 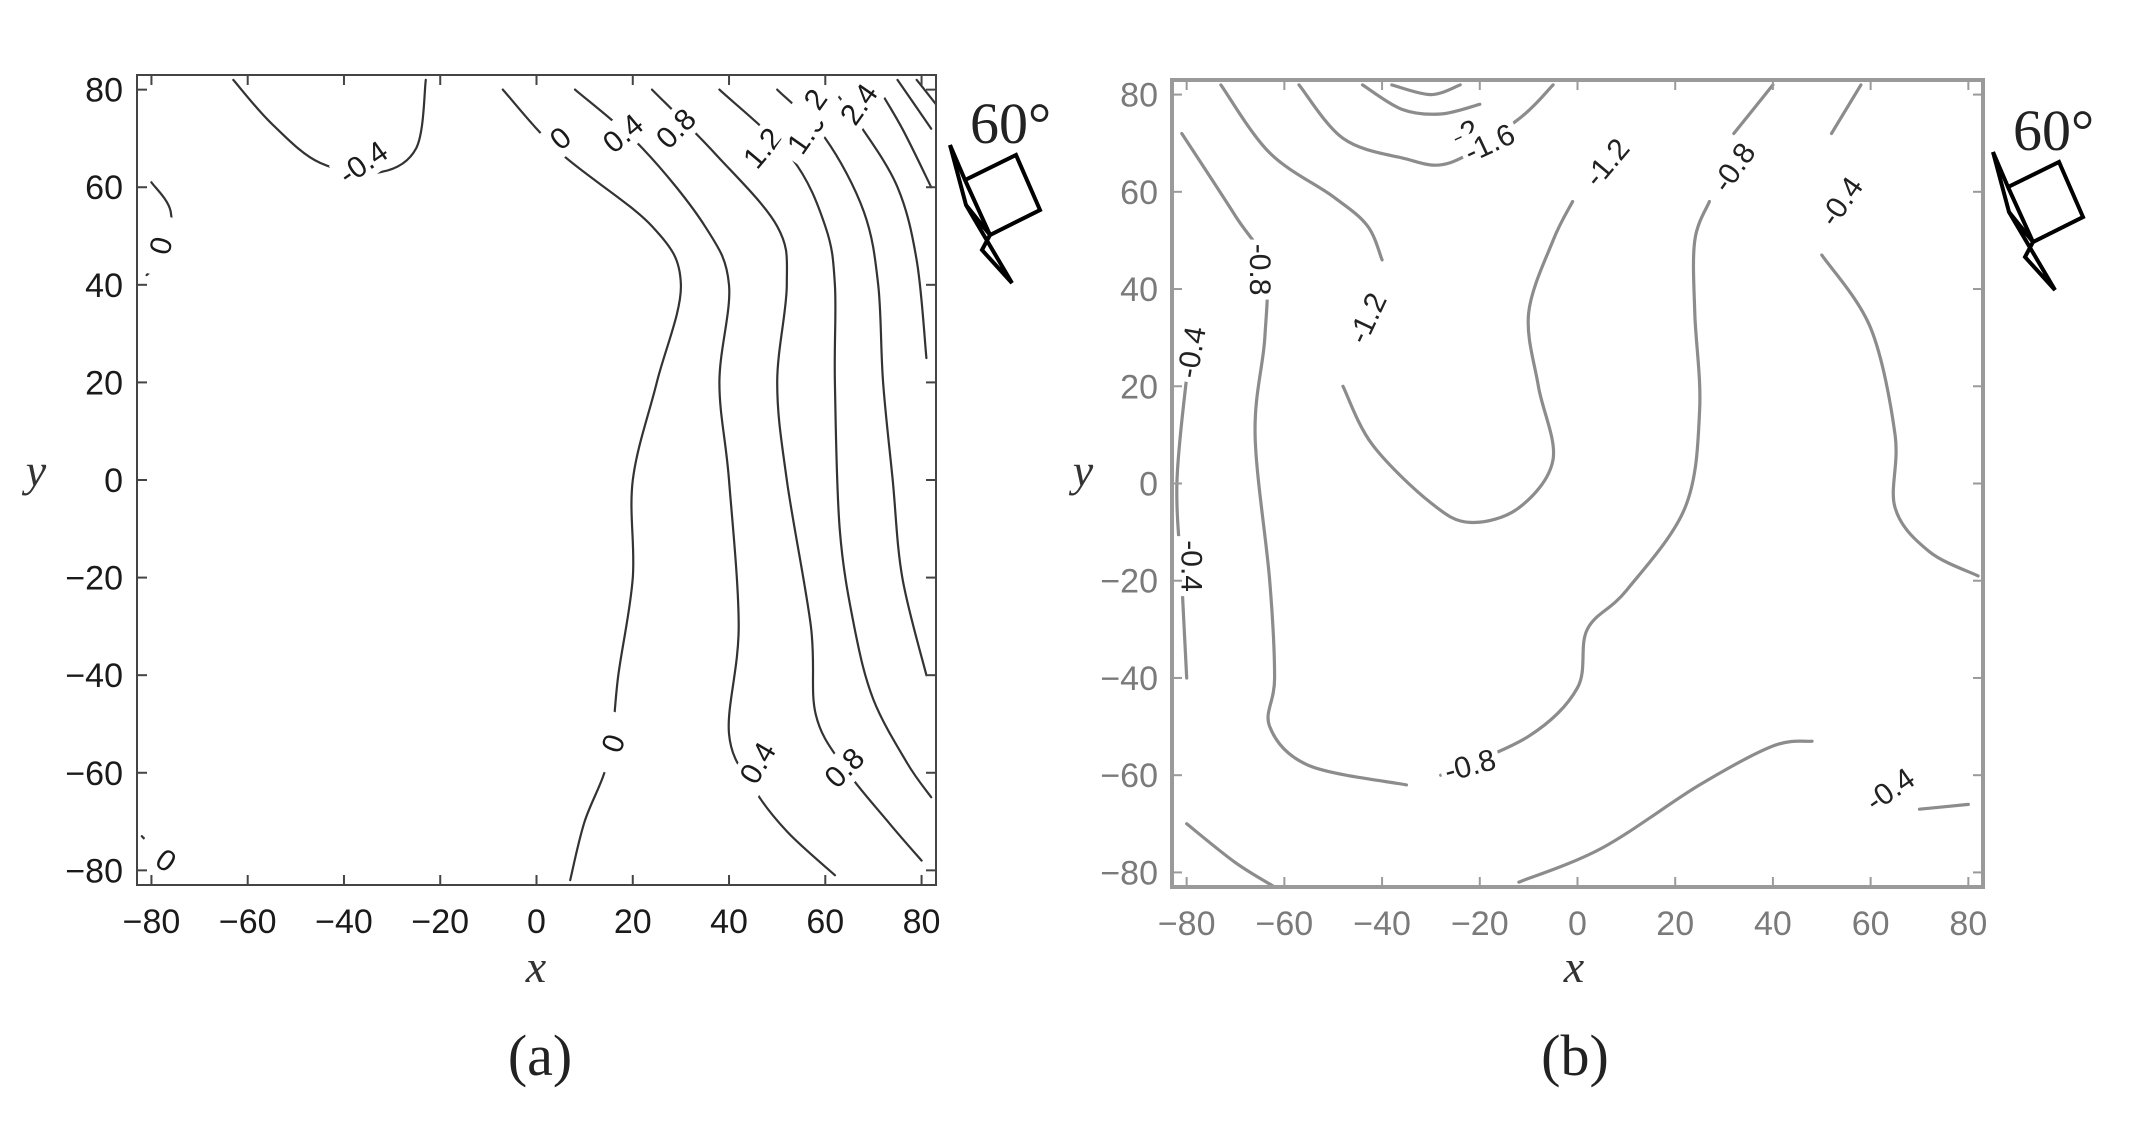 What do you see at coordinates (1575, 1055) in the screenshot?
I see `panel-caption: (b)` at bounding box center [1575, 1055].